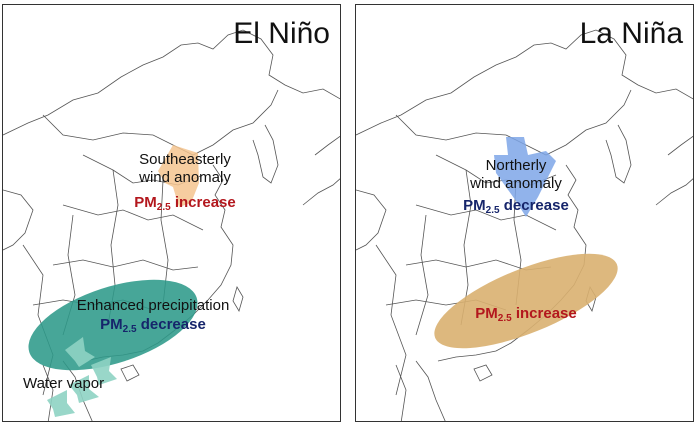 The width and height of the screenshot is (700, 426). I want to click on northerly-wind-arrow-icon, so click(525, 177).